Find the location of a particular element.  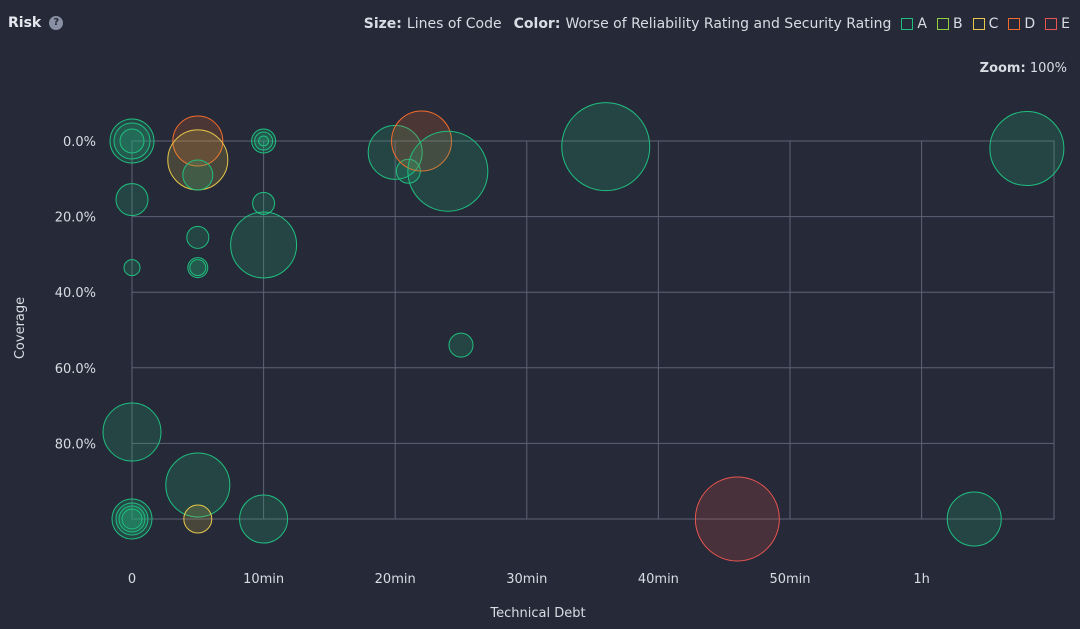

x-axis-label: Technical Debt is located at coordinates (537, 613).